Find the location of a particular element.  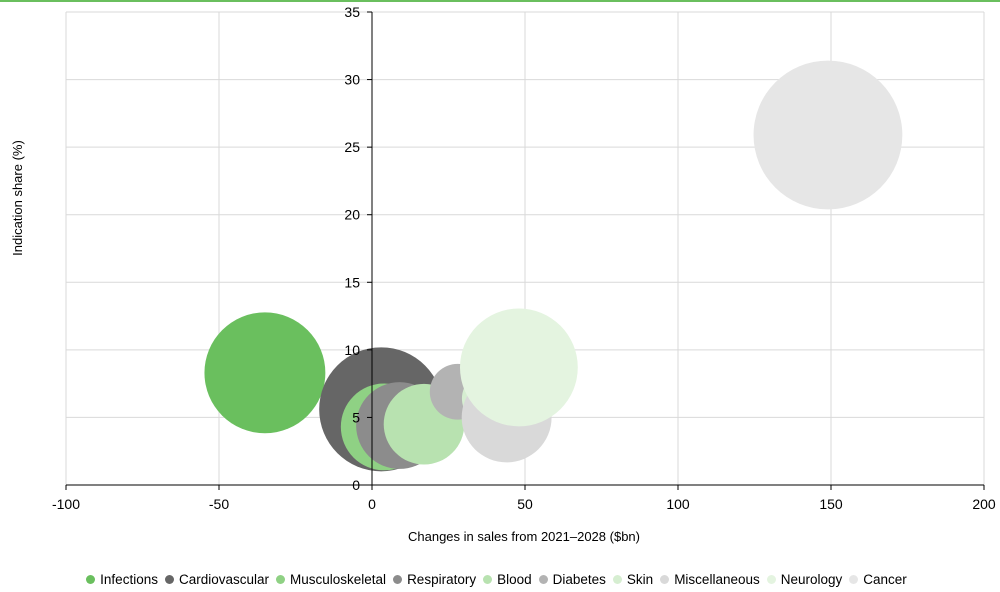

legend-item-skin: Skin is located at coordinates (633, 579).